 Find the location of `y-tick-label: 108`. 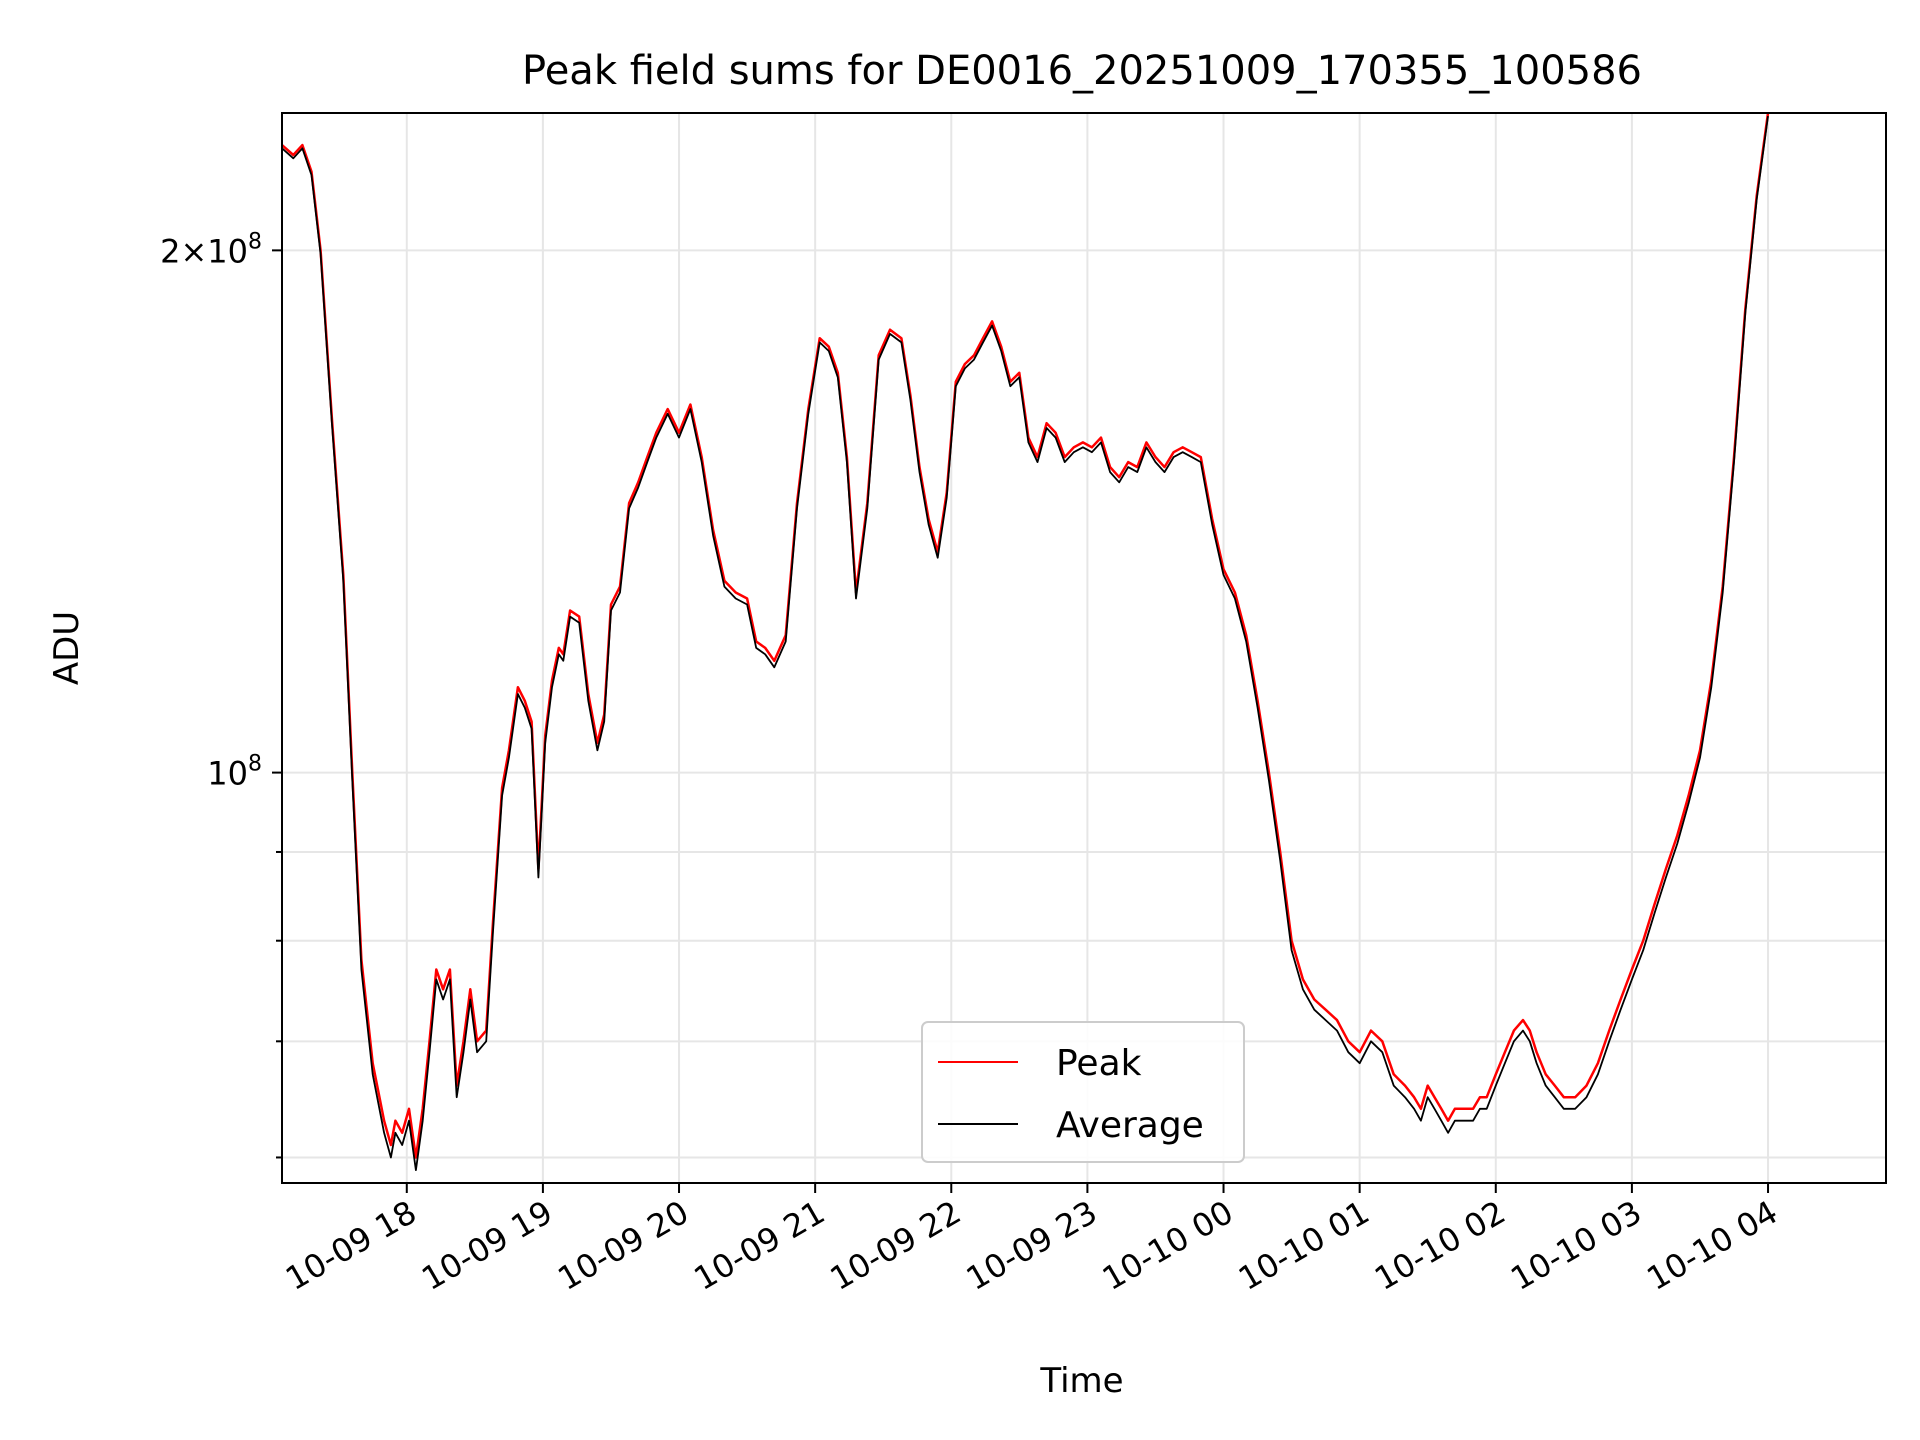

y-tick-label: 108 is located at coordinates (234, 772).